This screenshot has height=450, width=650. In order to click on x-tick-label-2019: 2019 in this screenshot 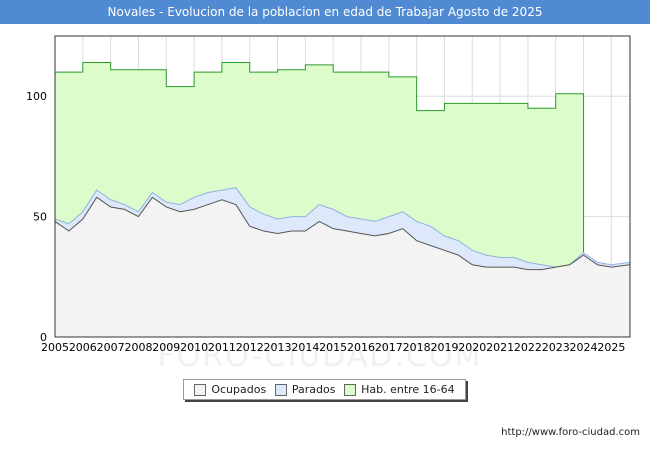, I will do `click(444, 347)`.